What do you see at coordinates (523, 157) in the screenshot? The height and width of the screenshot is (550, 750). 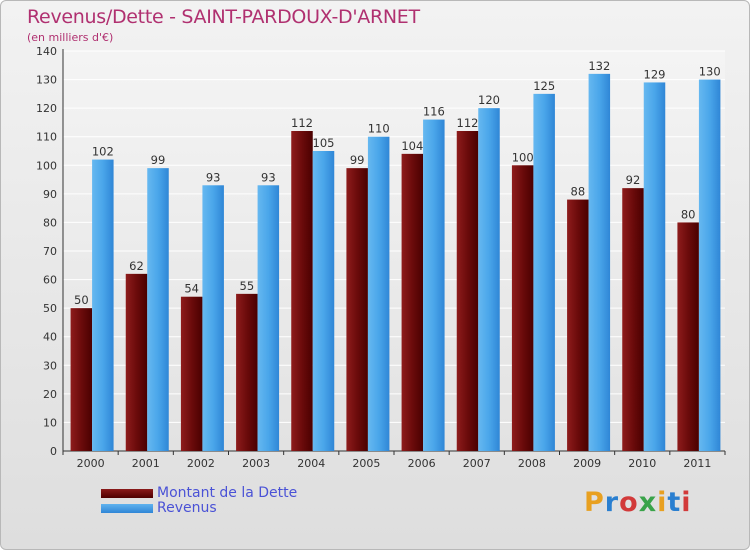 I see `data-label: 100` at bounding box center [523, 157].